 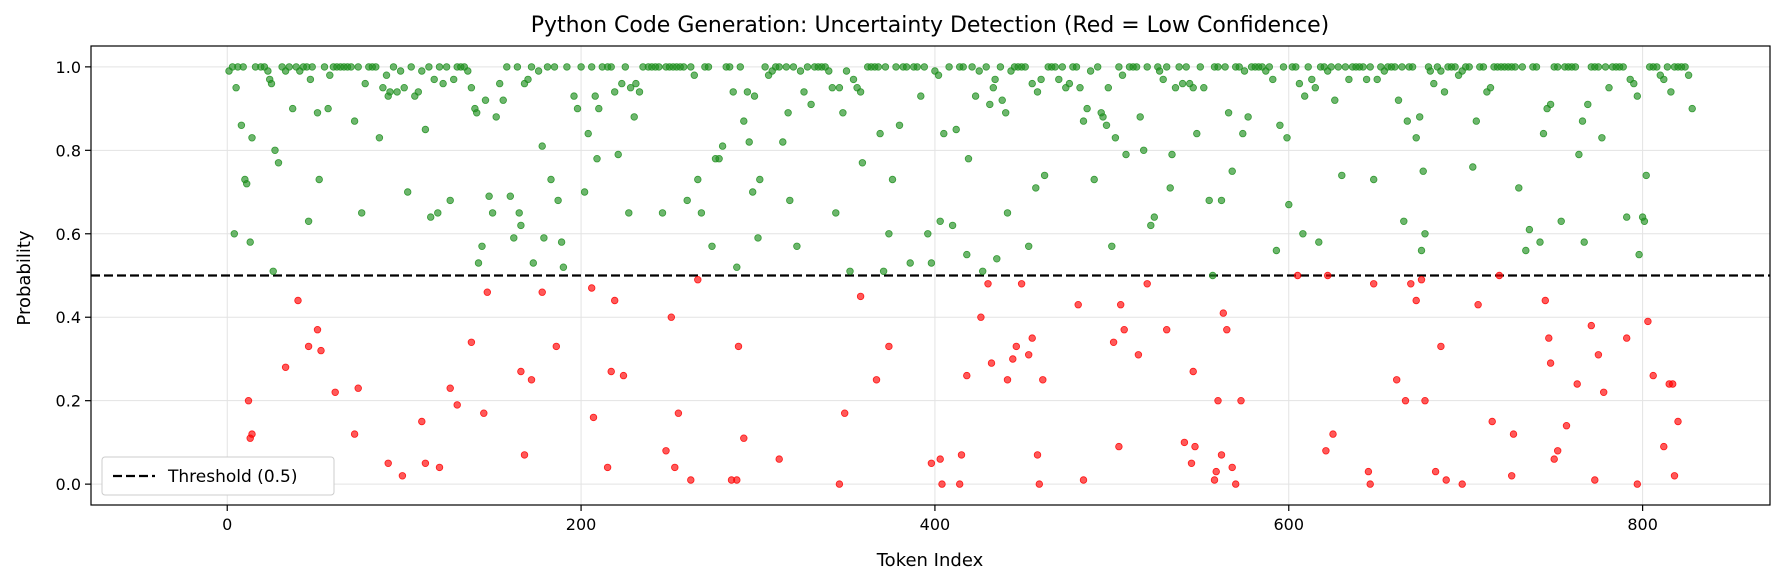 What do you see at coordinates (232, 477) in the screenshot?
I see `legend-threshold-label: Threshold (0.5)` at bounding box center [232, 477].